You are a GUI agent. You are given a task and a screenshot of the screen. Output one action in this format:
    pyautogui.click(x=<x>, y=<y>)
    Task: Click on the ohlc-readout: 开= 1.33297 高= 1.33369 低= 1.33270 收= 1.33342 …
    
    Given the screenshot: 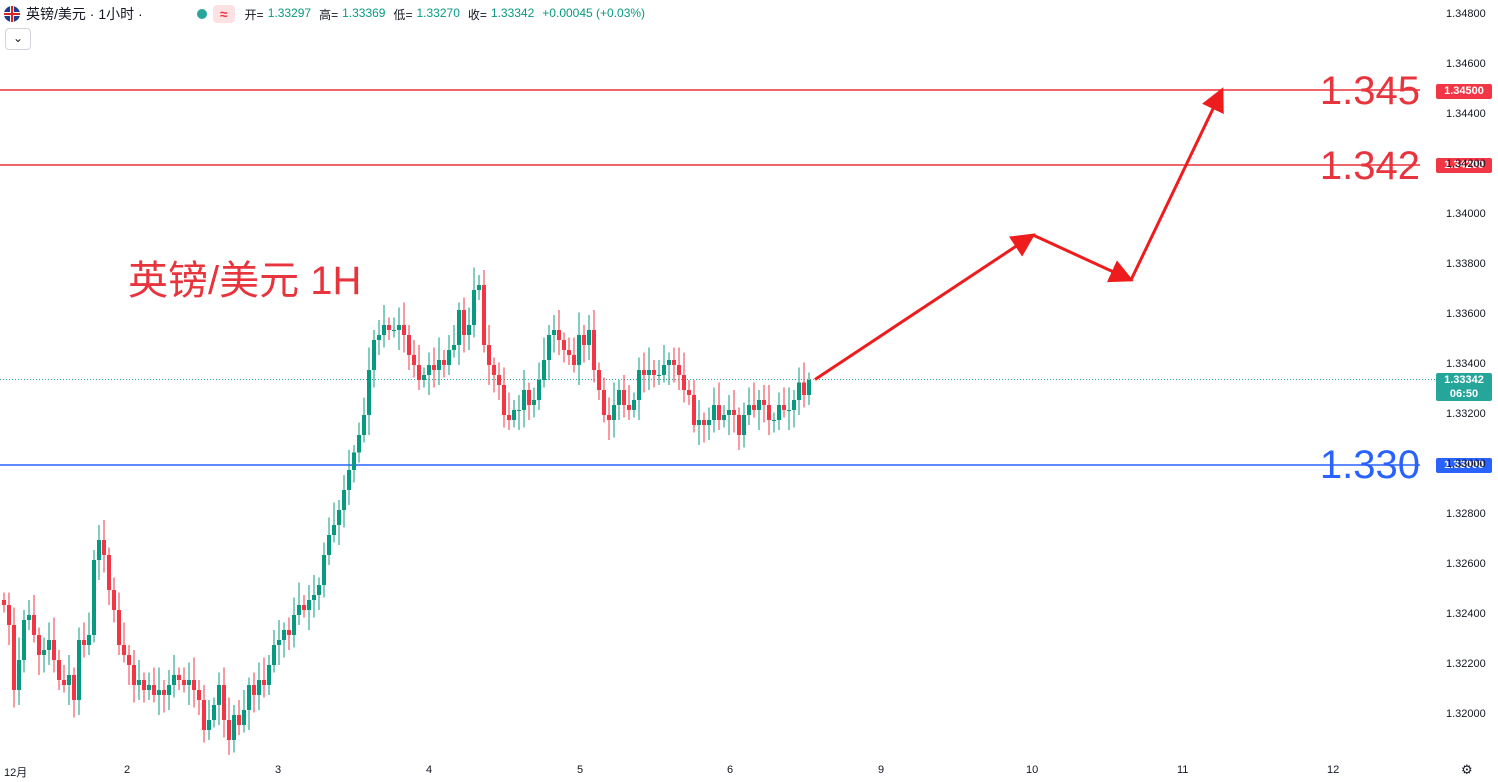 What is the action you would take?
    pyautogui.click(x=447, y=14)
    